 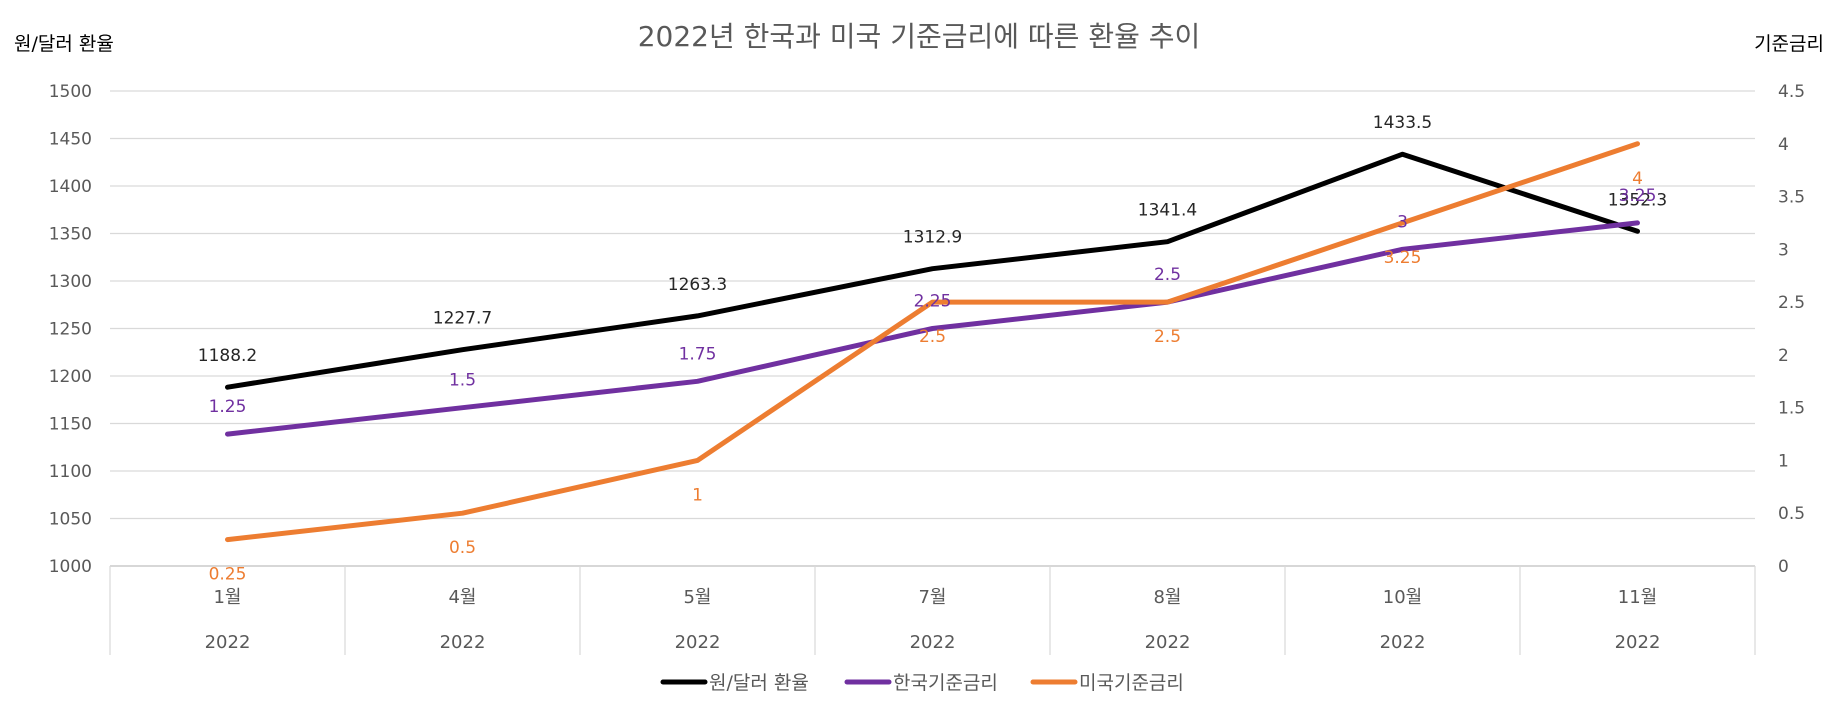 I want to click on left-tick-label: 1100, so click(x=70, y=472).